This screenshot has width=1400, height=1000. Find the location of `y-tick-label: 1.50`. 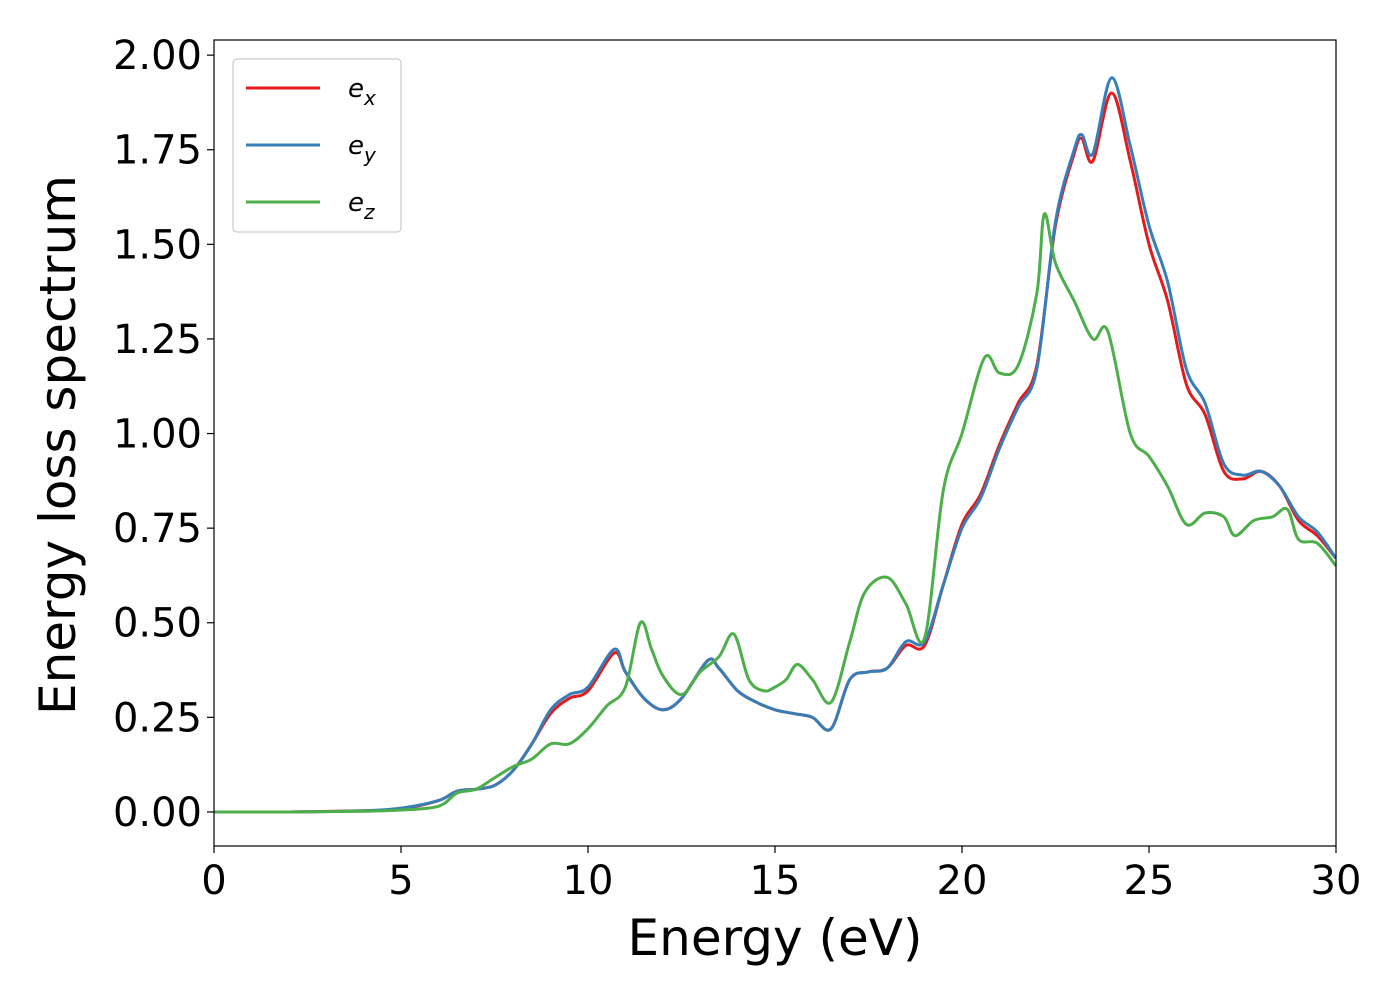

y-tick-label: 1.50 is located at coordinates (157, 245).